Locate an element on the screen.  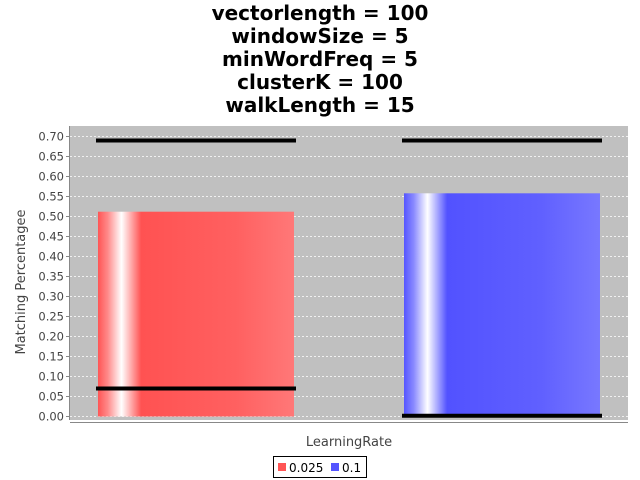
y-tick-label: 0.30 is located at coordinates (51, 297).